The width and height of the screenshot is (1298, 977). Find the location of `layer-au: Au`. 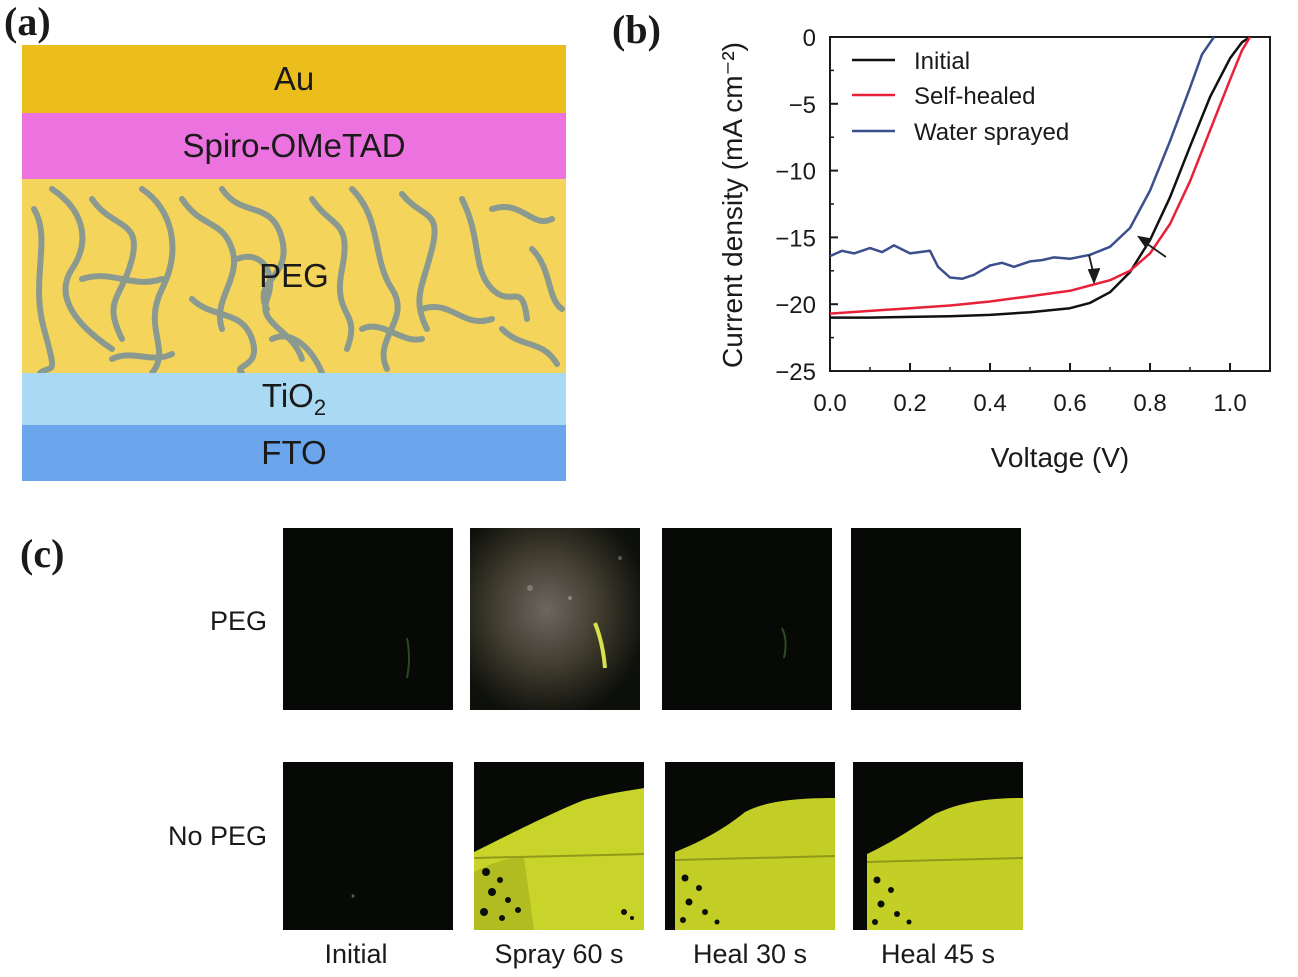

layer-au: Au is located at coordinates (294, 79).